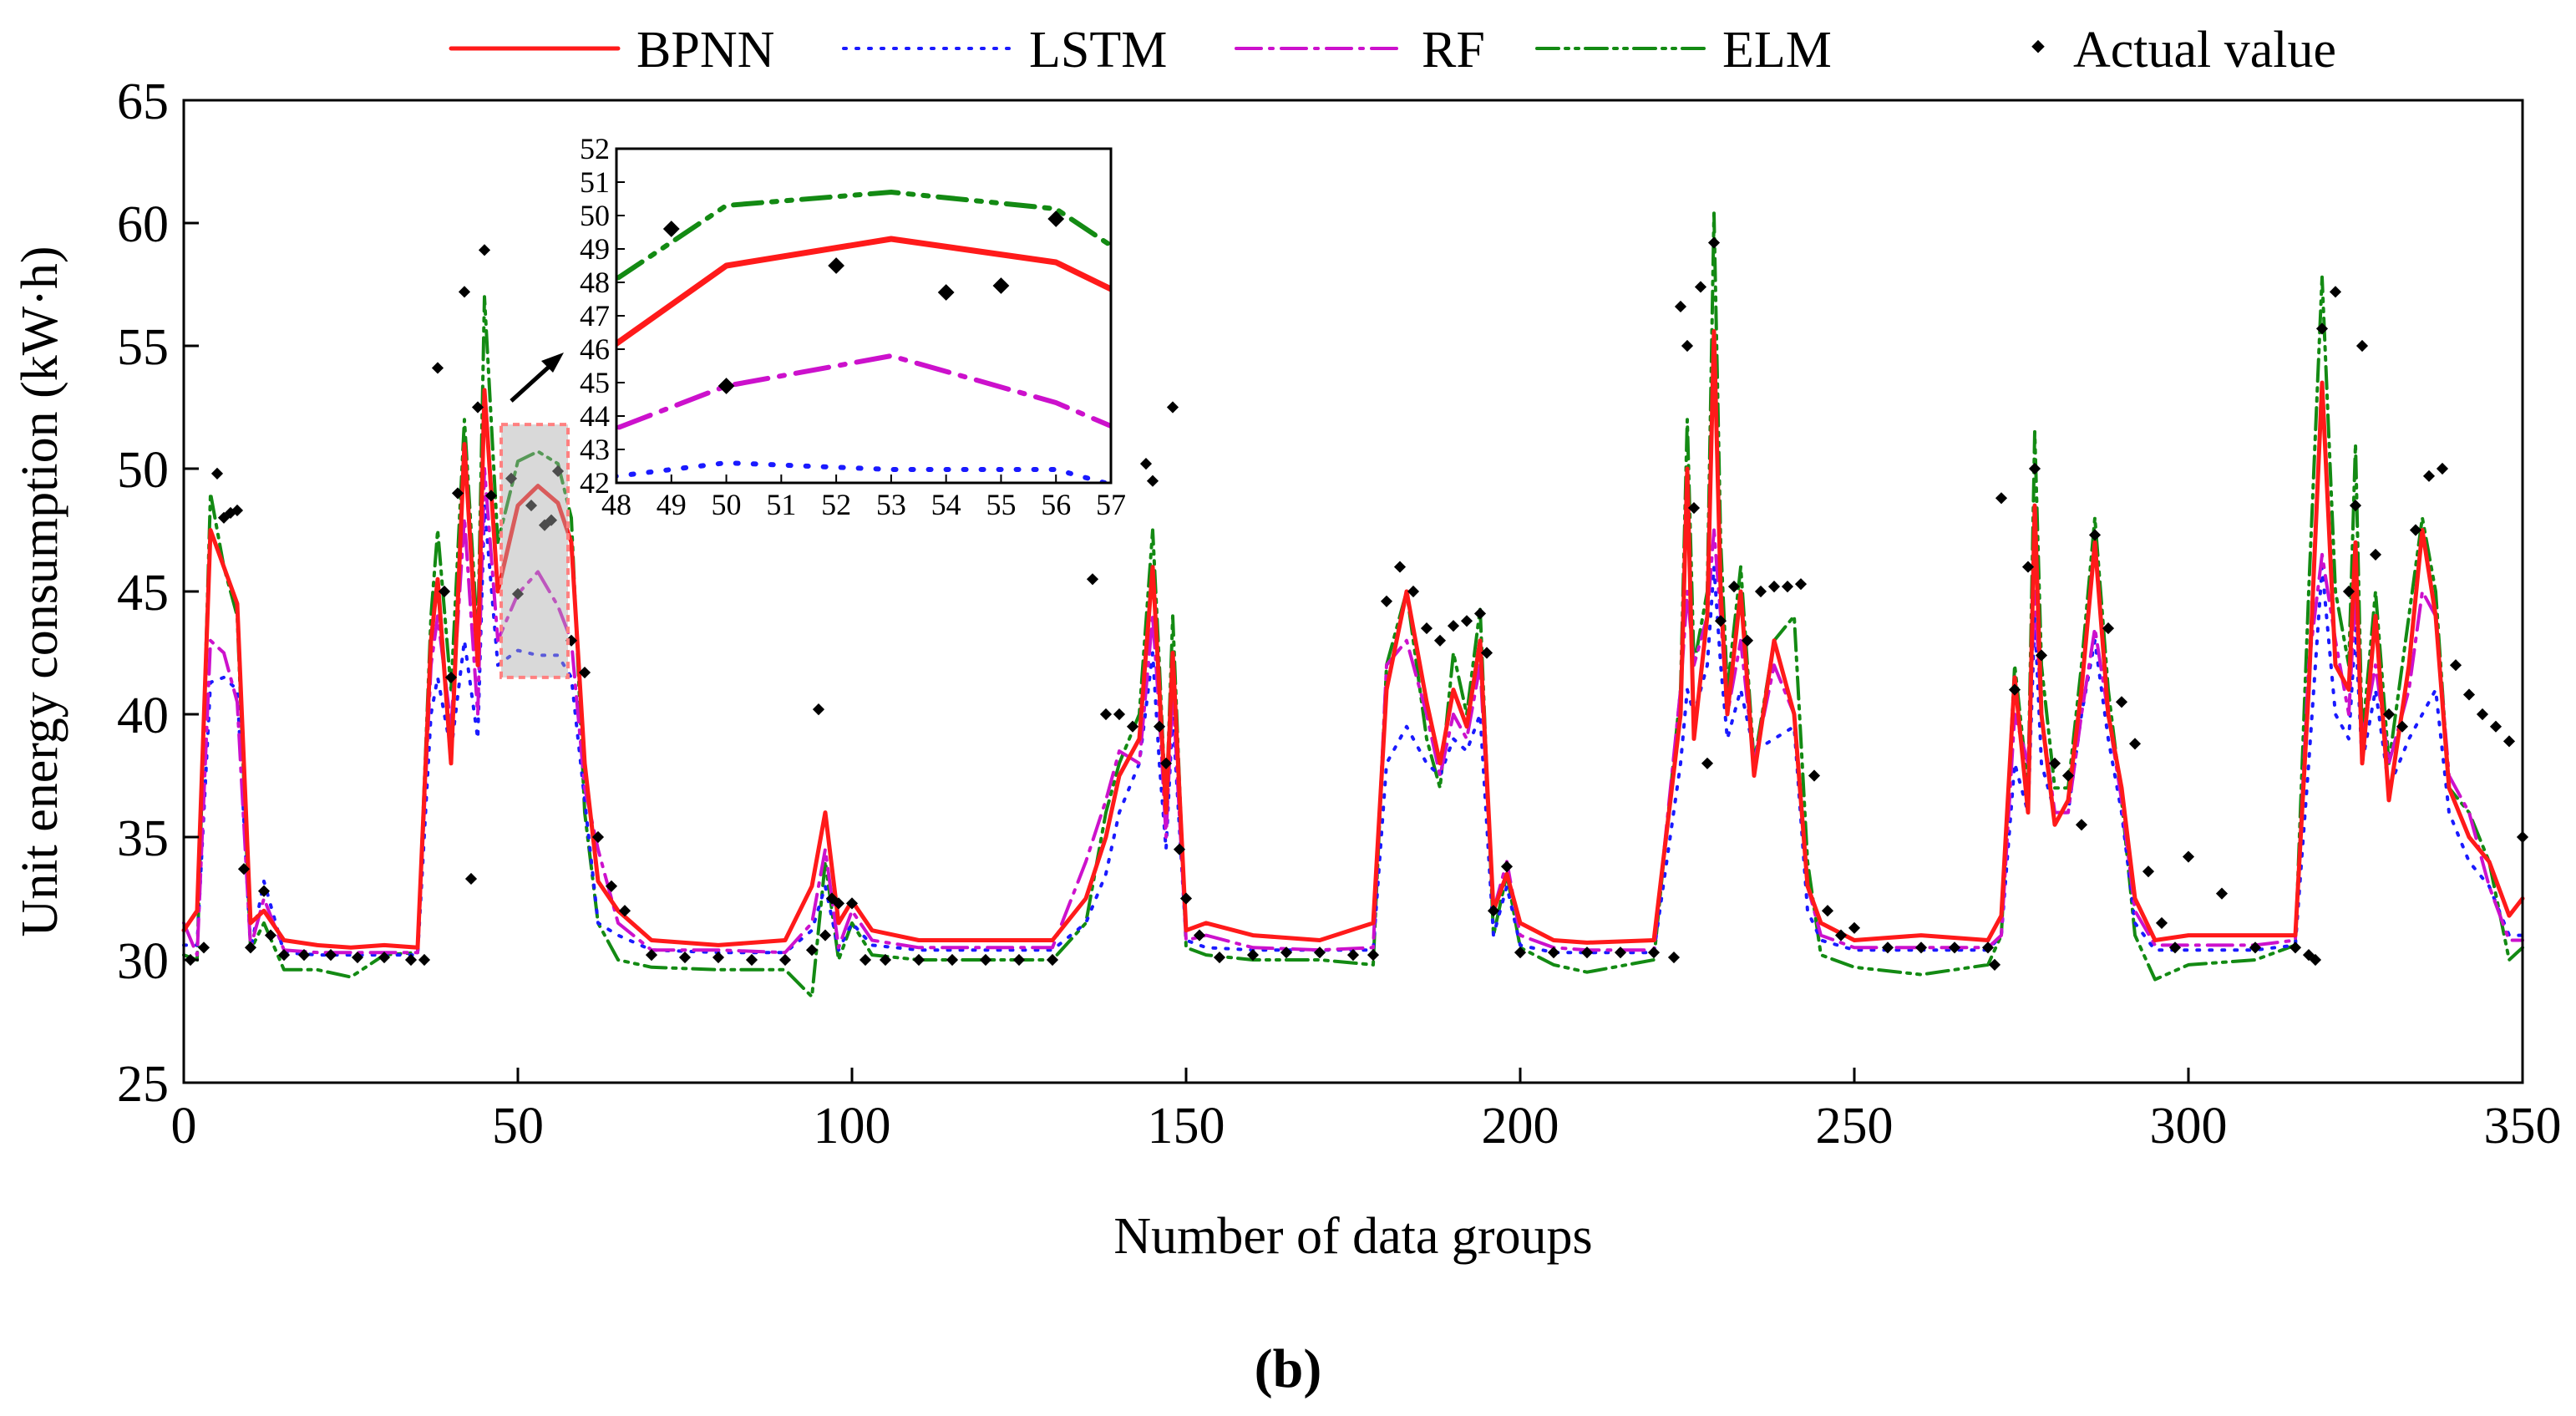 The image size is (2576, 1416). Describe the element at coordinates (595, 215) in the screenshot. I see `inset-y-tick-label: 50` at that location.